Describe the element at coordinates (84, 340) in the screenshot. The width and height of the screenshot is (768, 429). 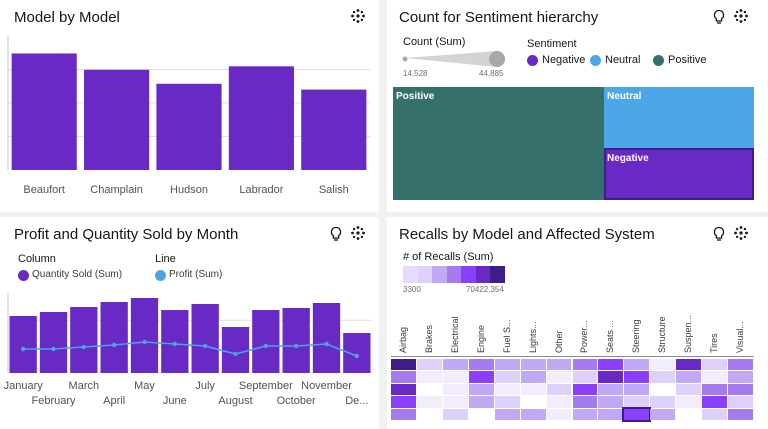
I see `bar-march` at that location.